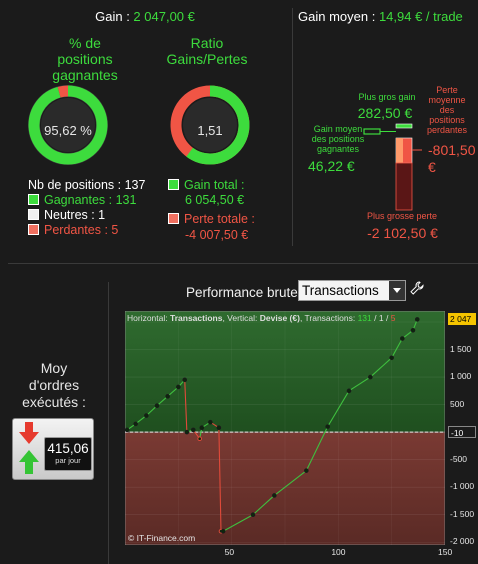  What do you see at coordinates (33, 214) in the screenshot?
I see `white-square-icon` at bounding box center [33, 214].